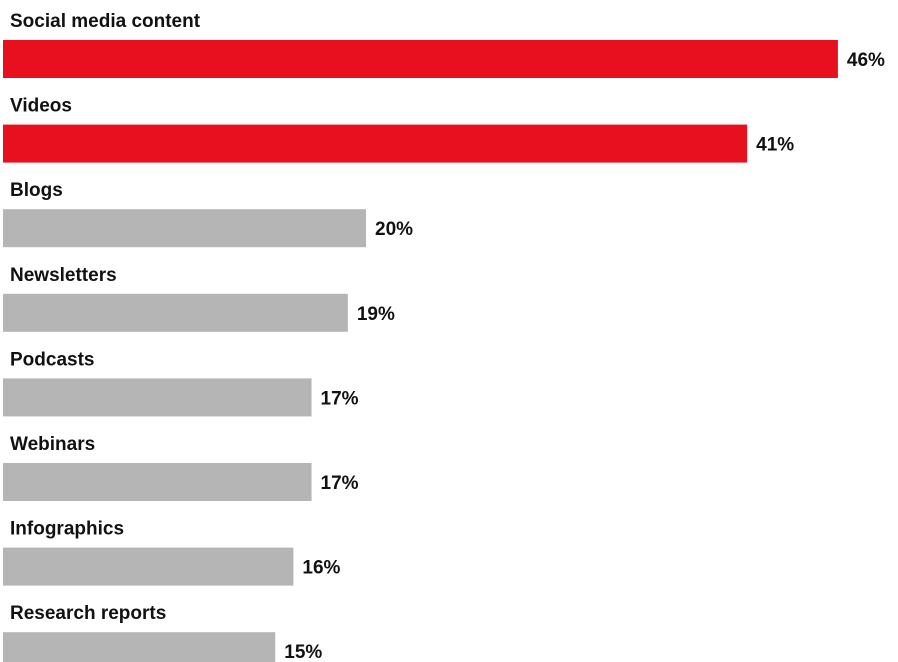 The image size is (898, 662). What do you see at coordinates (775, 145) in the screenshot?
I see `value-label: 41%` at bounding box center [775, 145].